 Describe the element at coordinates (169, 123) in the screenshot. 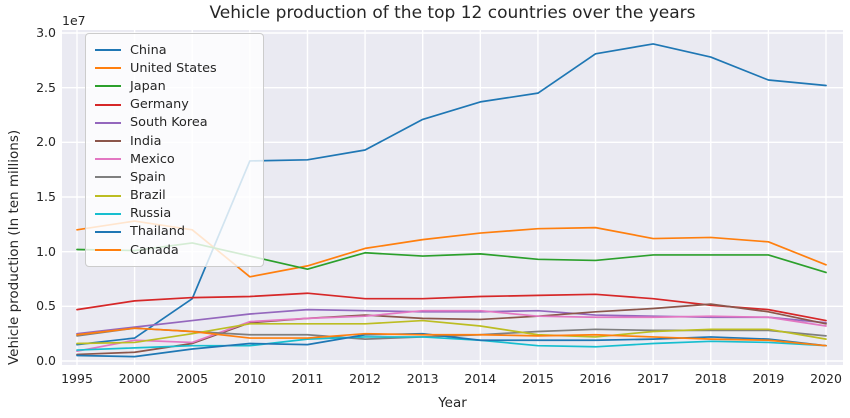

I see `legend-label: South Korea` at that location.